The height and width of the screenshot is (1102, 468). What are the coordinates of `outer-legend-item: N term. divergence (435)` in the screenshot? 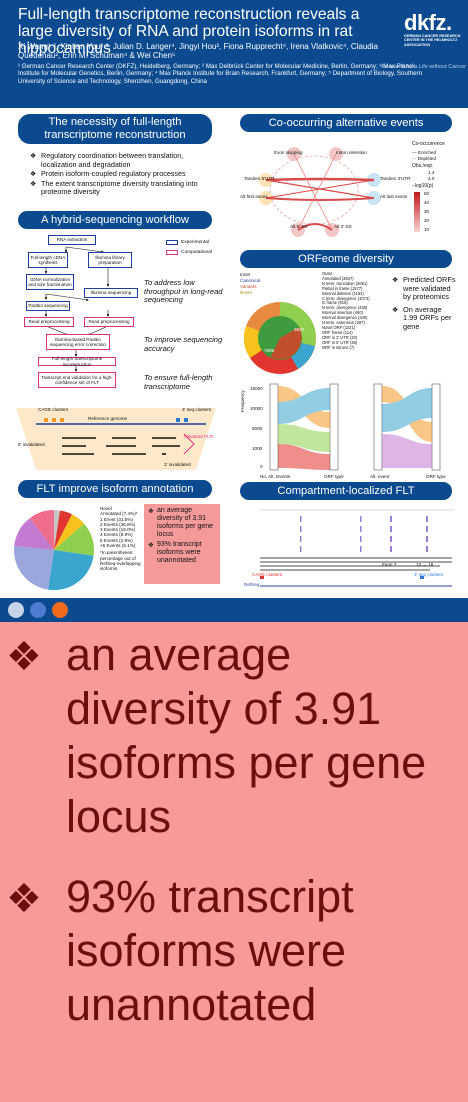 It's located at (345, 308).